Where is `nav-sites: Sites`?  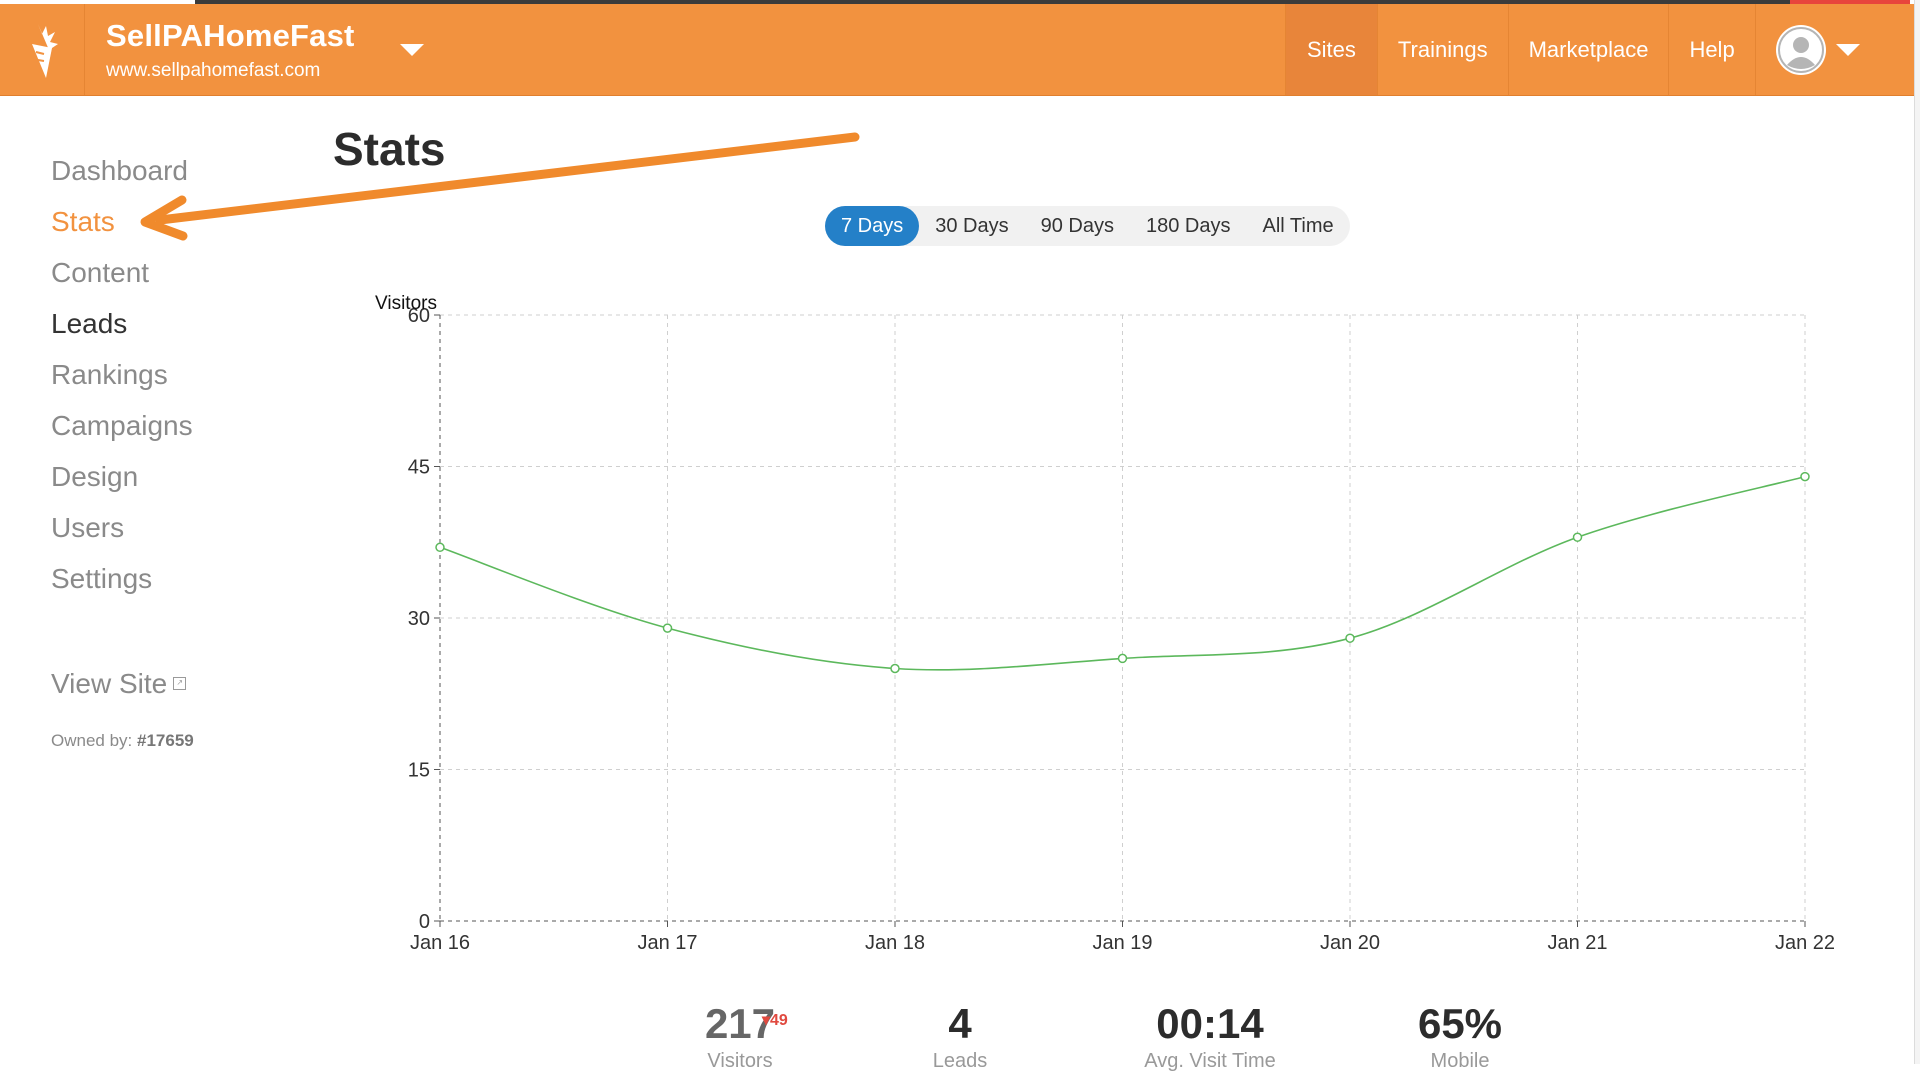
nav-sites: Sites is located at coordinates (1331, 49).